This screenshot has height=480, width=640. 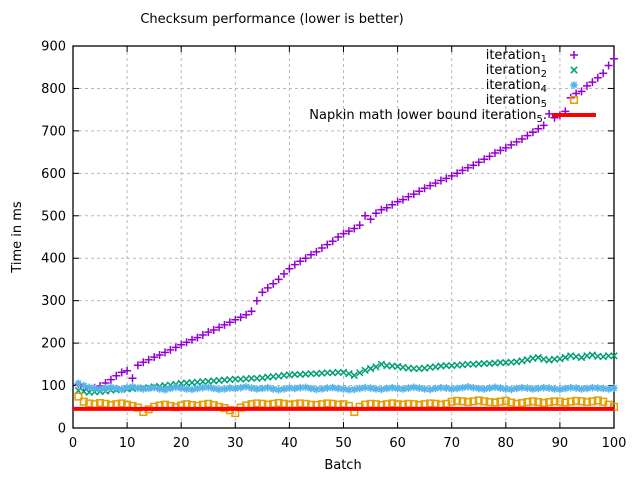 I want to click on x-tick-label: 10, so click(x=127, y=443).